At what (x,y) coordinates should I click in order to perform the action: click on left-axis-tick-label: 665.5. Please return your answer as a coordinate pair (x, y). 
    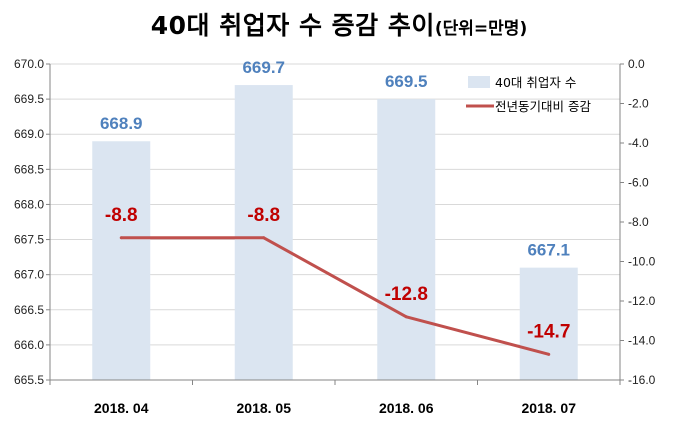
    Looking at the image, I should click on (29, 380).